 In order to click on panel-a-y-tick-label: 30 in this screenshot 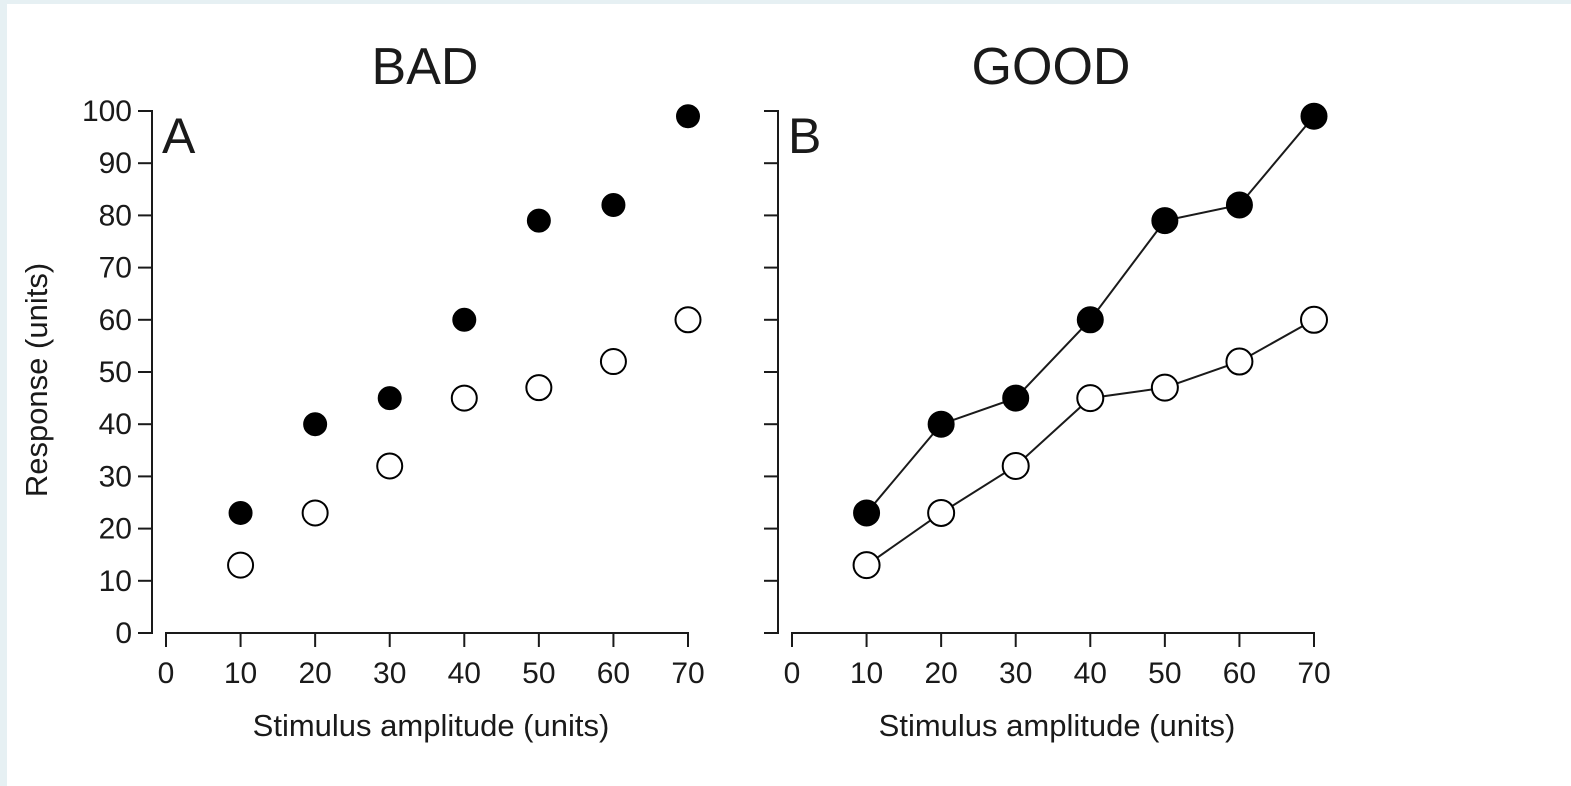, I will do `click(115, 476)`.